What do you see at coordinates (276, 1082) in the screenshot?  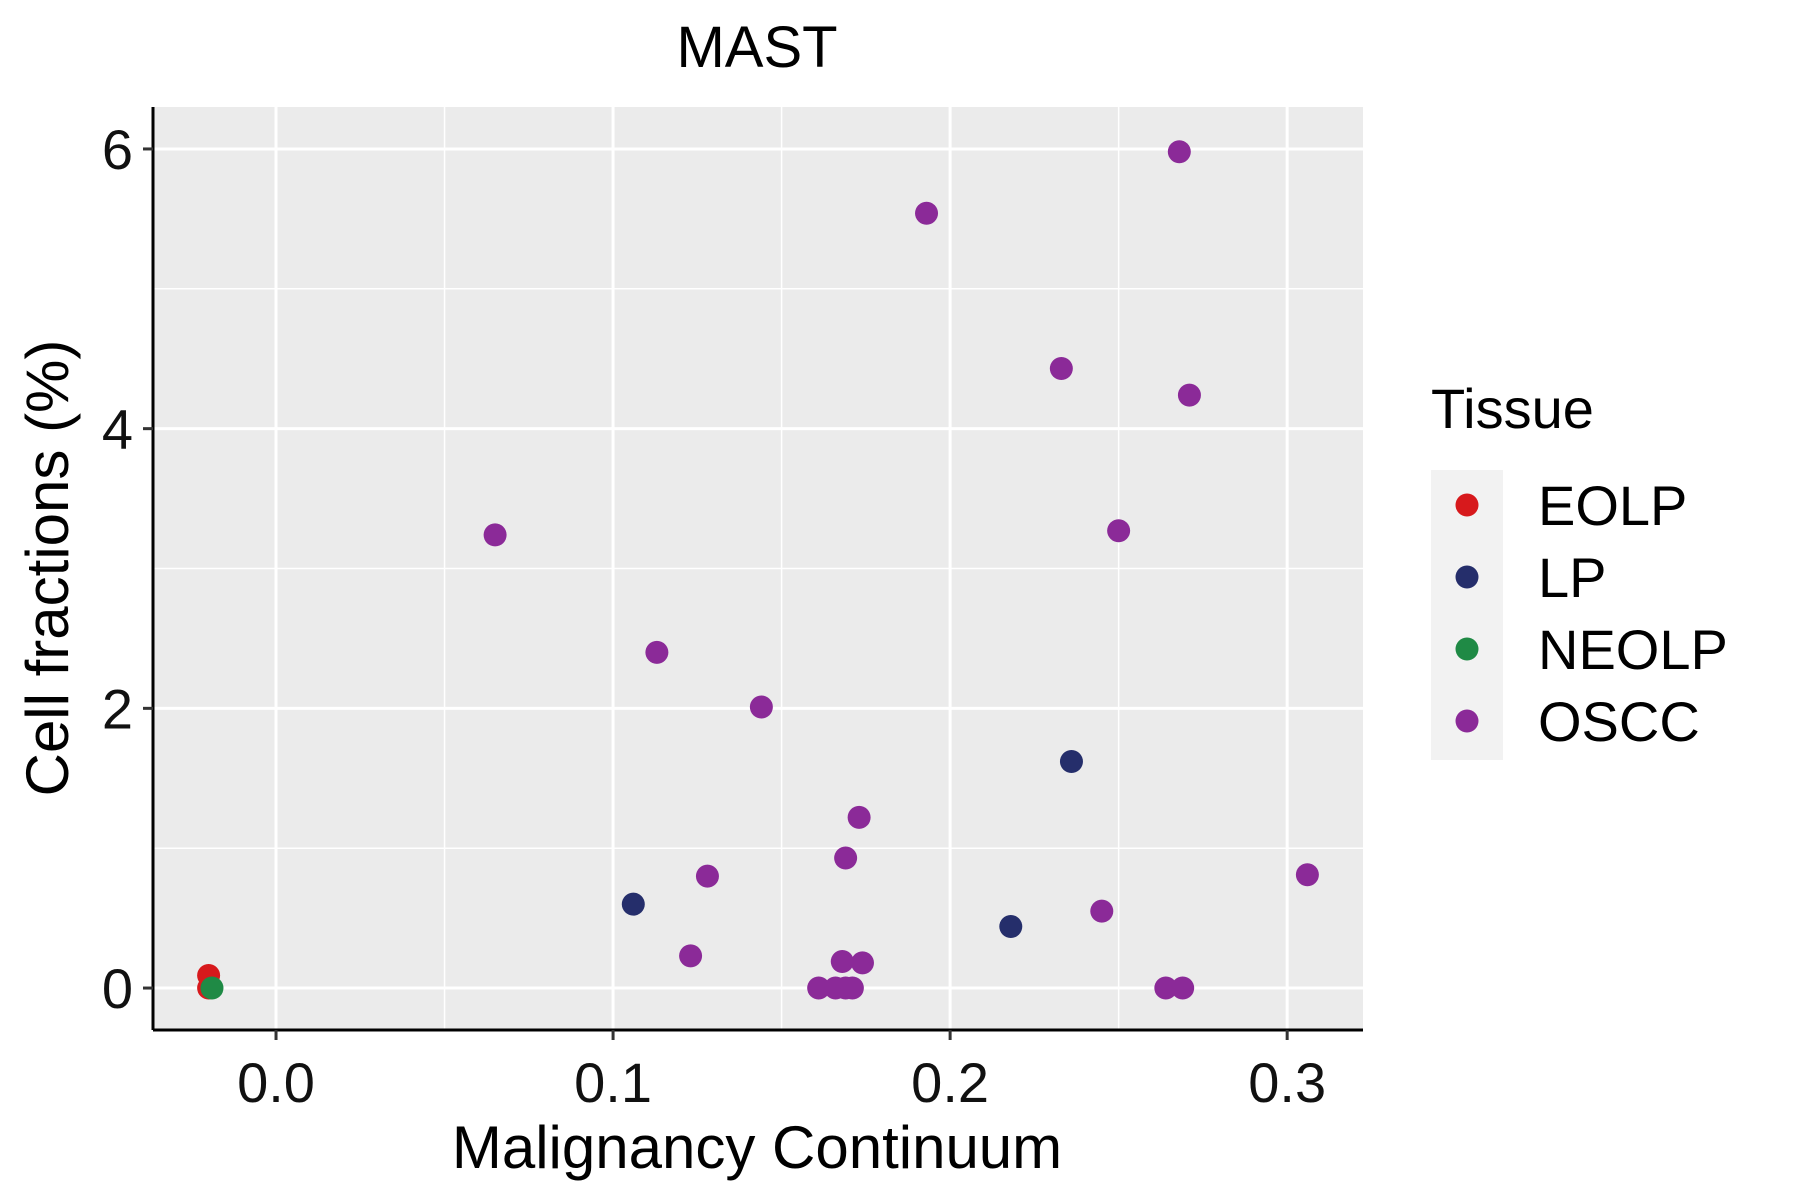 I see `x-tick-label: 0.0` at bounding box center [276, 1082].